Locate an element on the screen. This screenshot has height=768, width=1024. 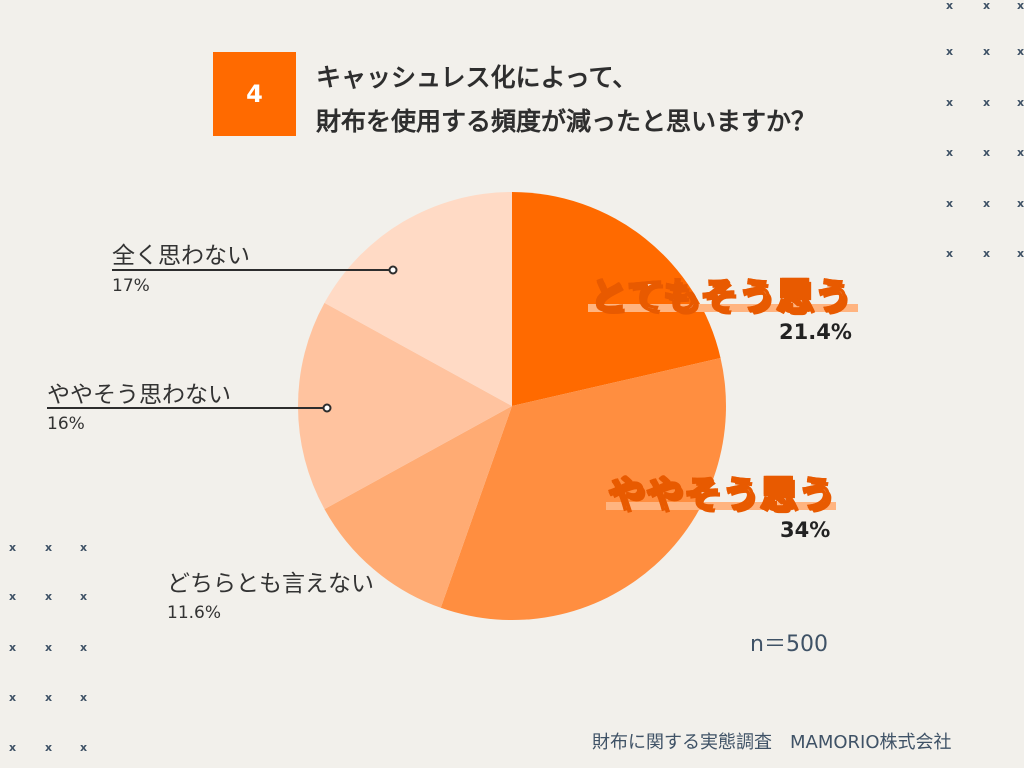
pct-zenzen: 17% is located at coordinates (131, 286).